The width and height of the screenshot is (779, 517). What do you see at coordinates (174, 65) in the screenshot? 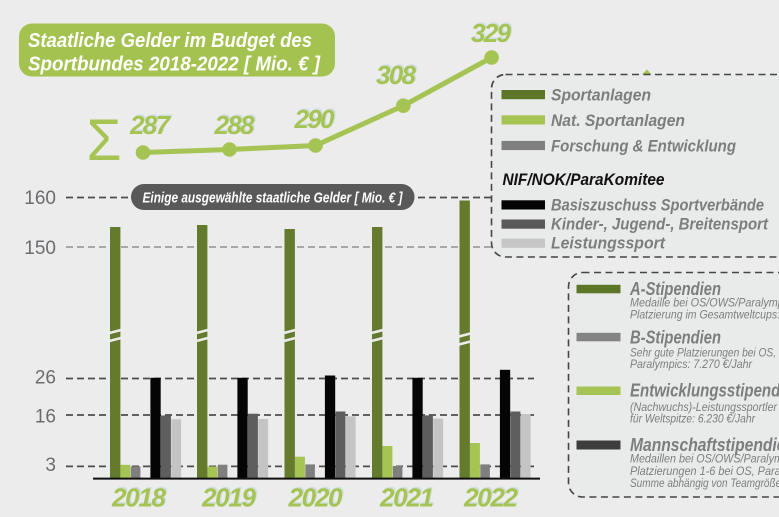
I see `svg-text:Sportbundes 2018-2022 [ Mio. €: Sportbundes 2018-2022 [ Mio. € ]` at bounding box center [174, 65].